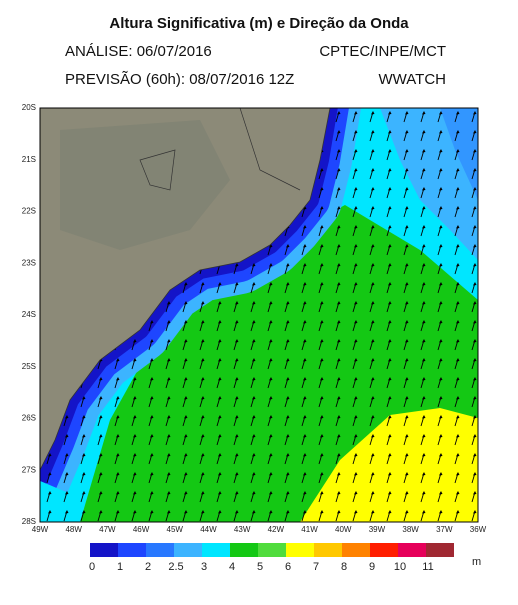 The image size is (518, 605). Describe the element at coordinates (208, 529) in the screenshot. I see `longitude-label: 44W` at that location.